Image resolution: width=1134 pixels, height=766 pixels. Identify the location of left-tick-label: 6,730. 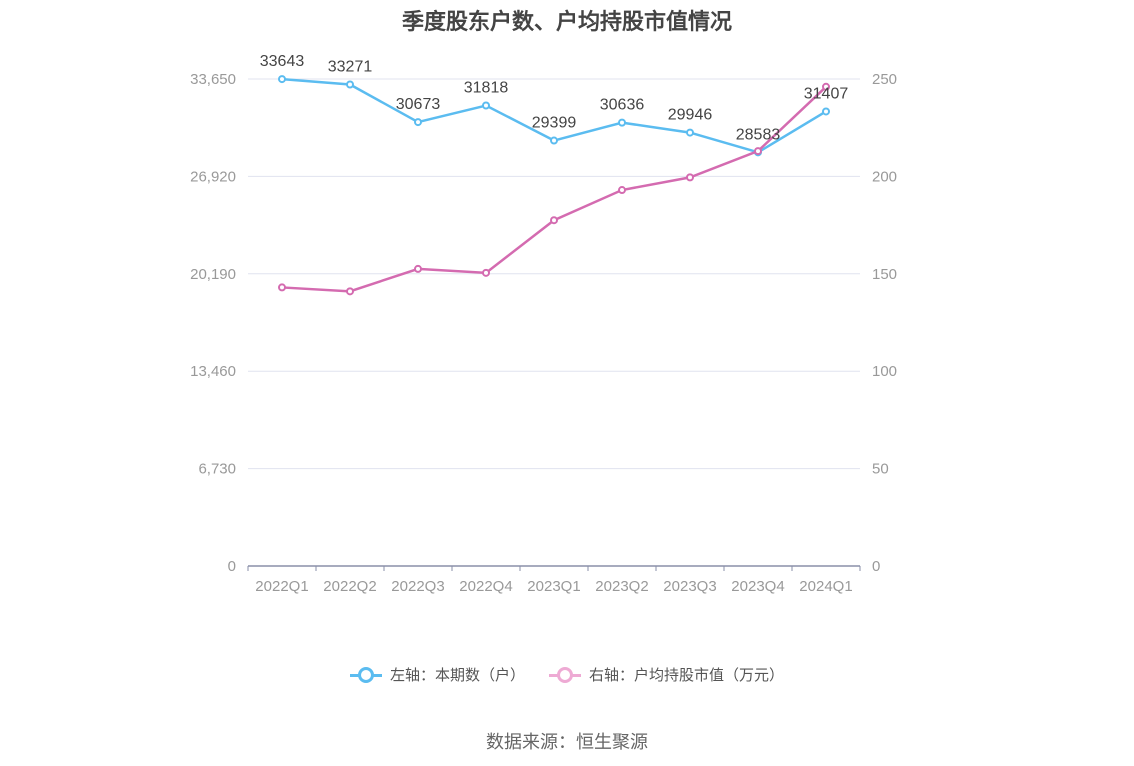
(217, 469).